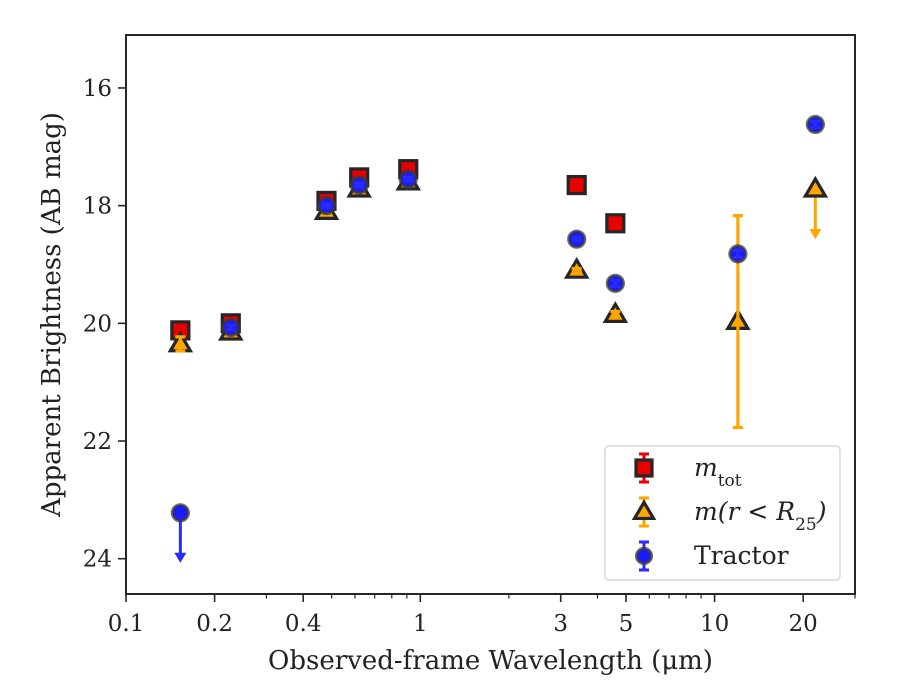  I want to click on x-tick-label: 0.4, so click(303, 624).